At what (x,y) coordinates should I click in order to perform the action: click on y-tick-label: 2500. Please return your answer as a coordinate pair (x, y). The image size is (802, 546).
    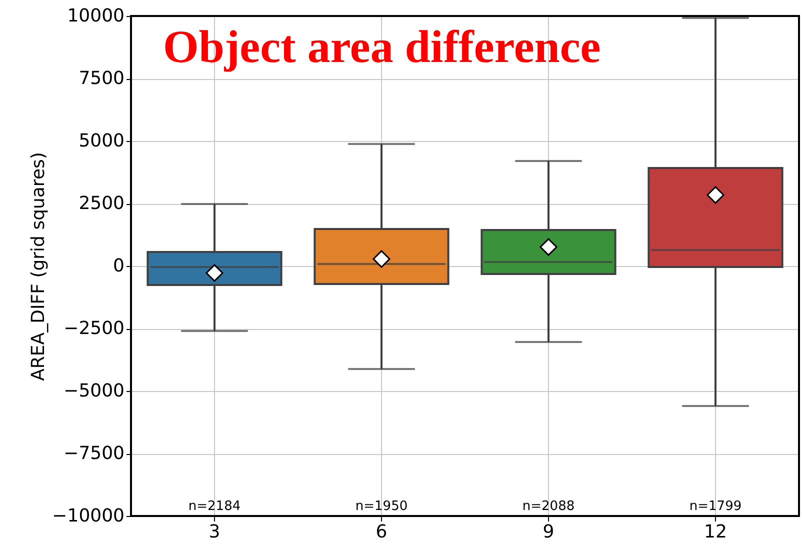
    Looking at the image, I should click on (101, 203).